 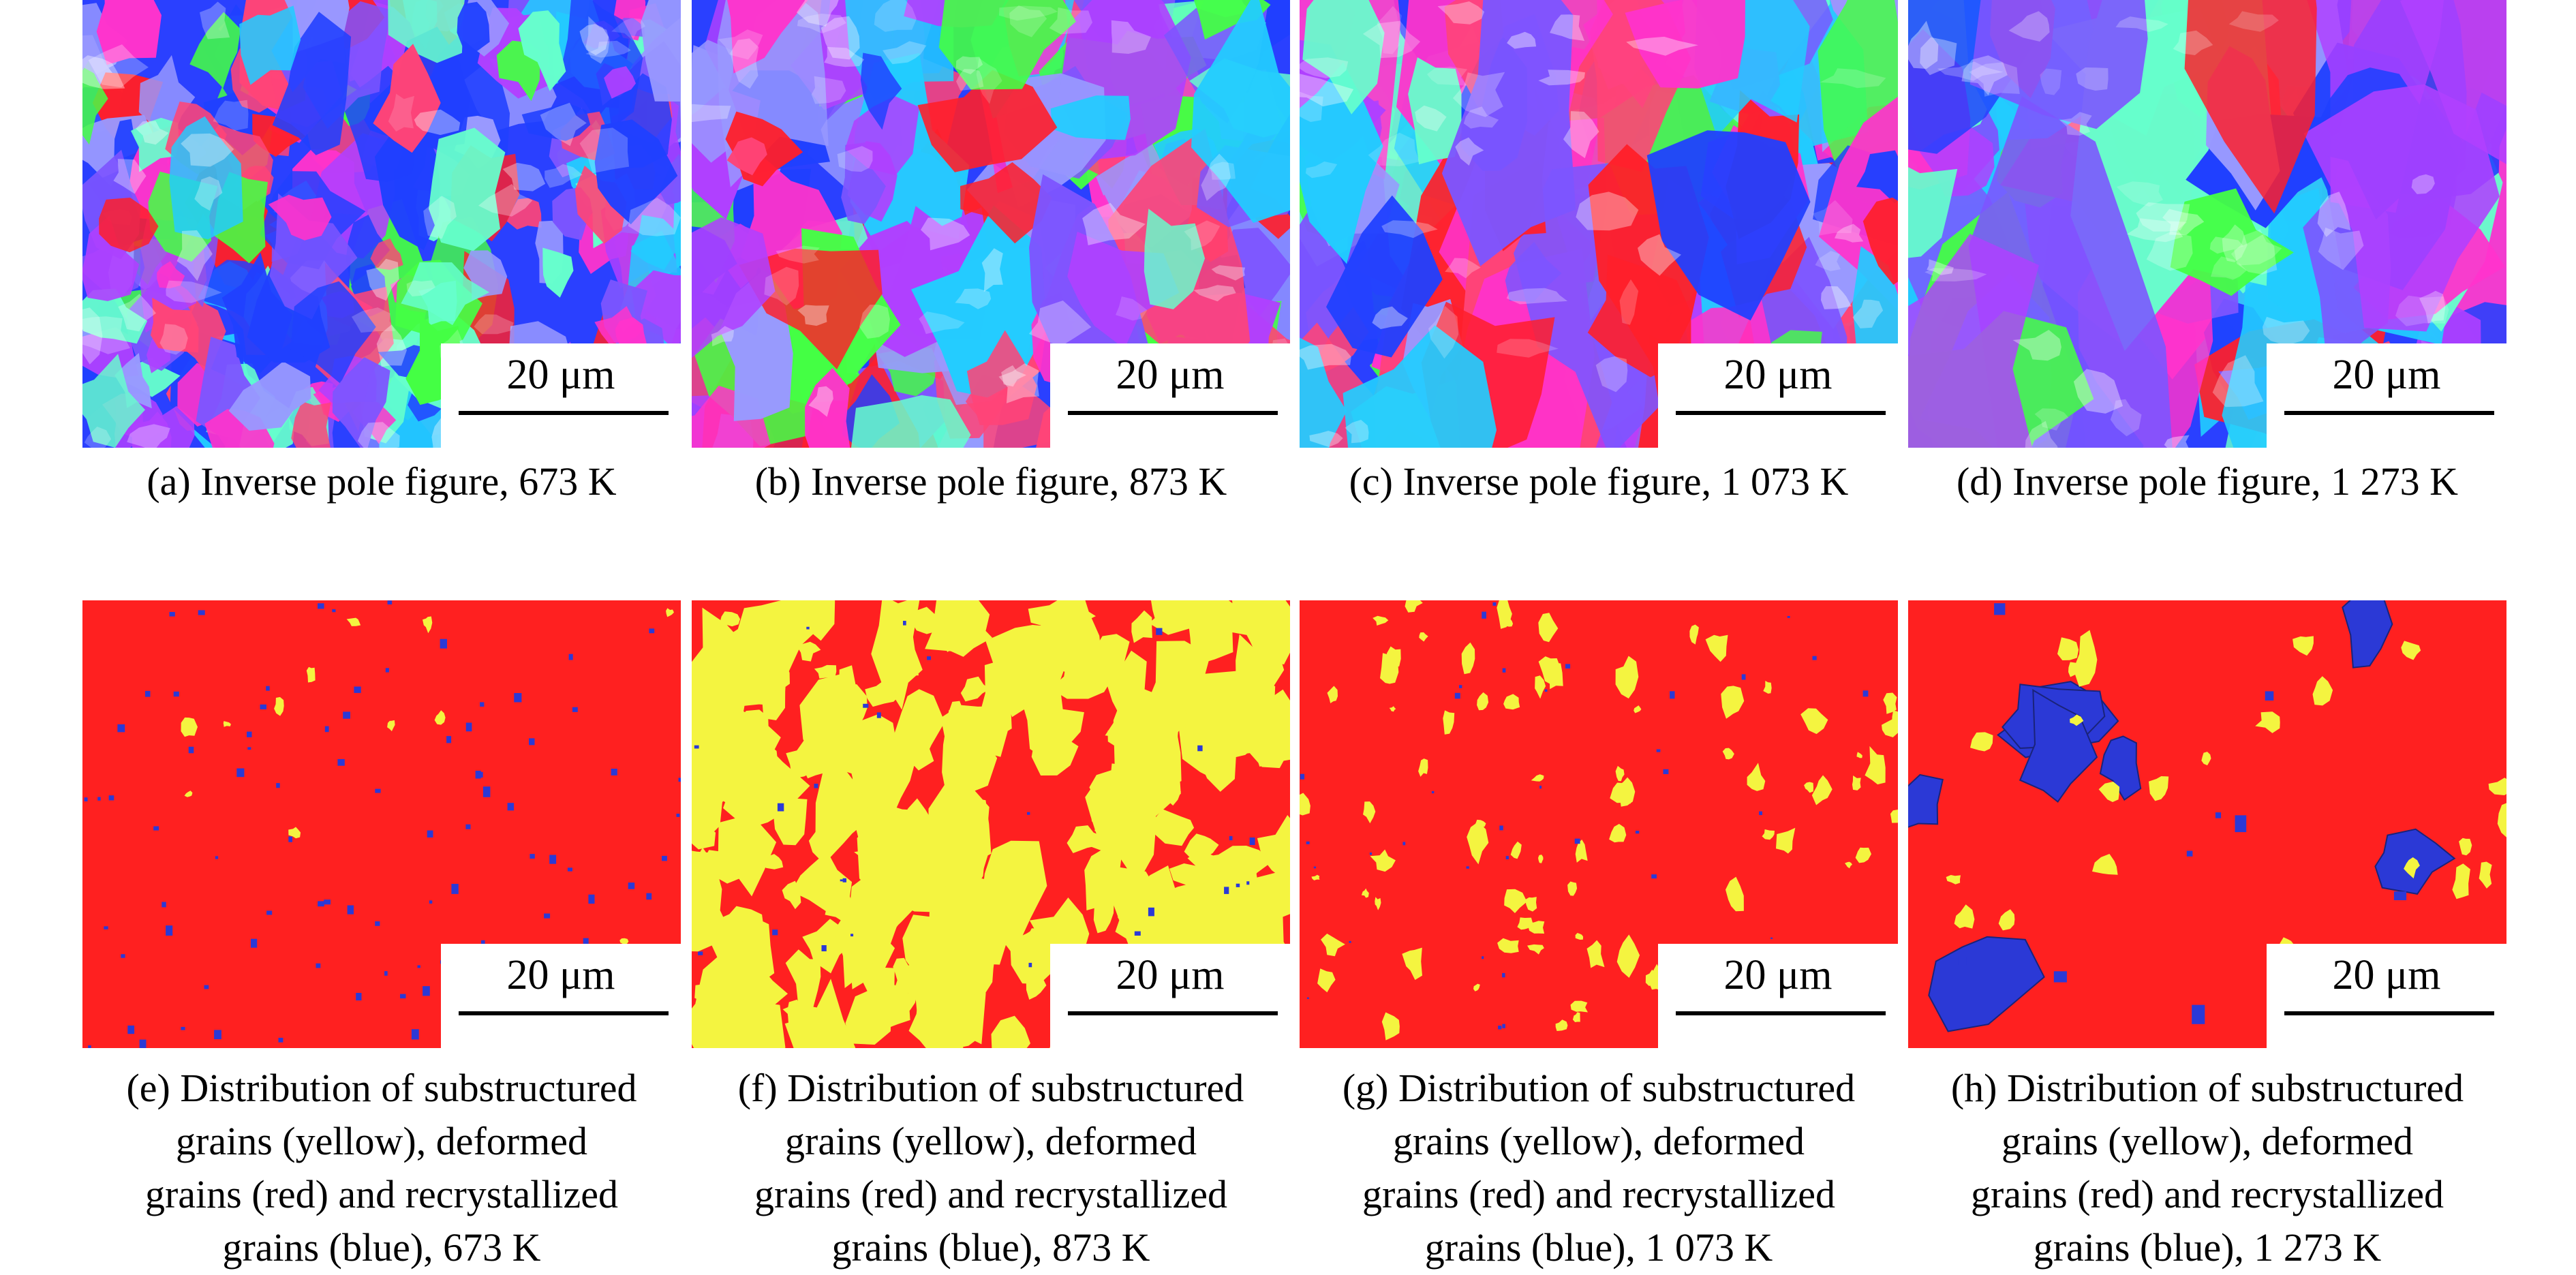 What do you see at coordinates (2207, 824) in the screenshot?
I see `grain-map-h: 20 μm` at bounding box center [2207, 824].